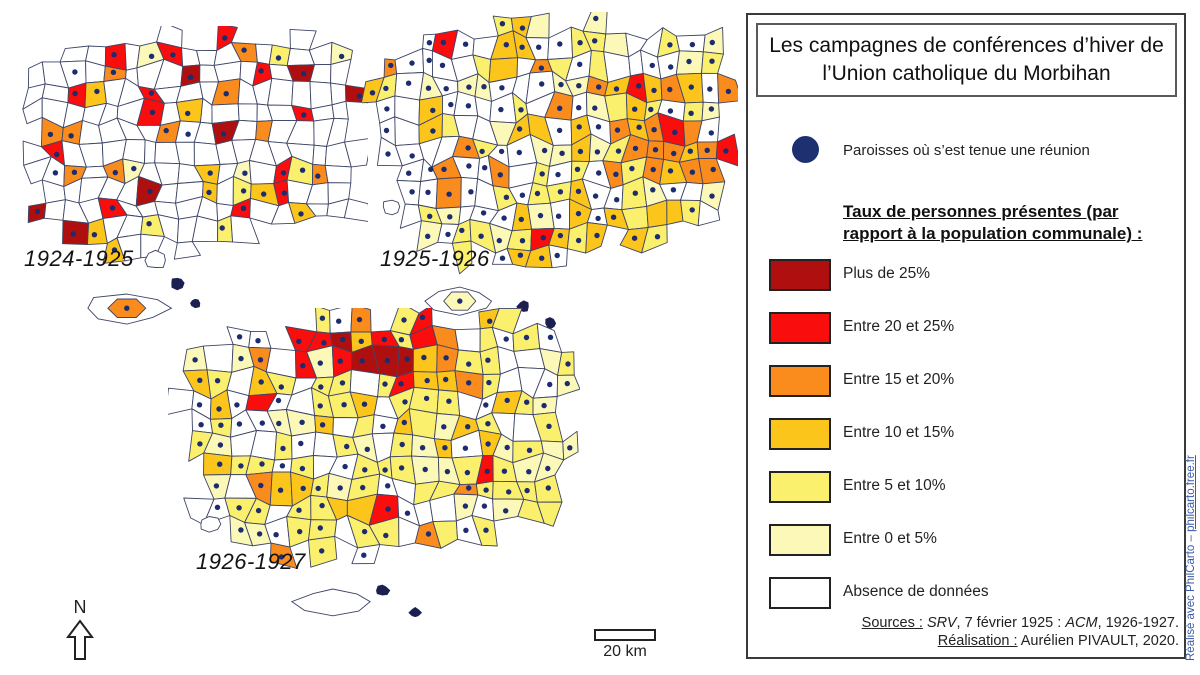 The height and width of the screenshot is (675, 1200). I want to click on scale-bar, so click(625, 635).